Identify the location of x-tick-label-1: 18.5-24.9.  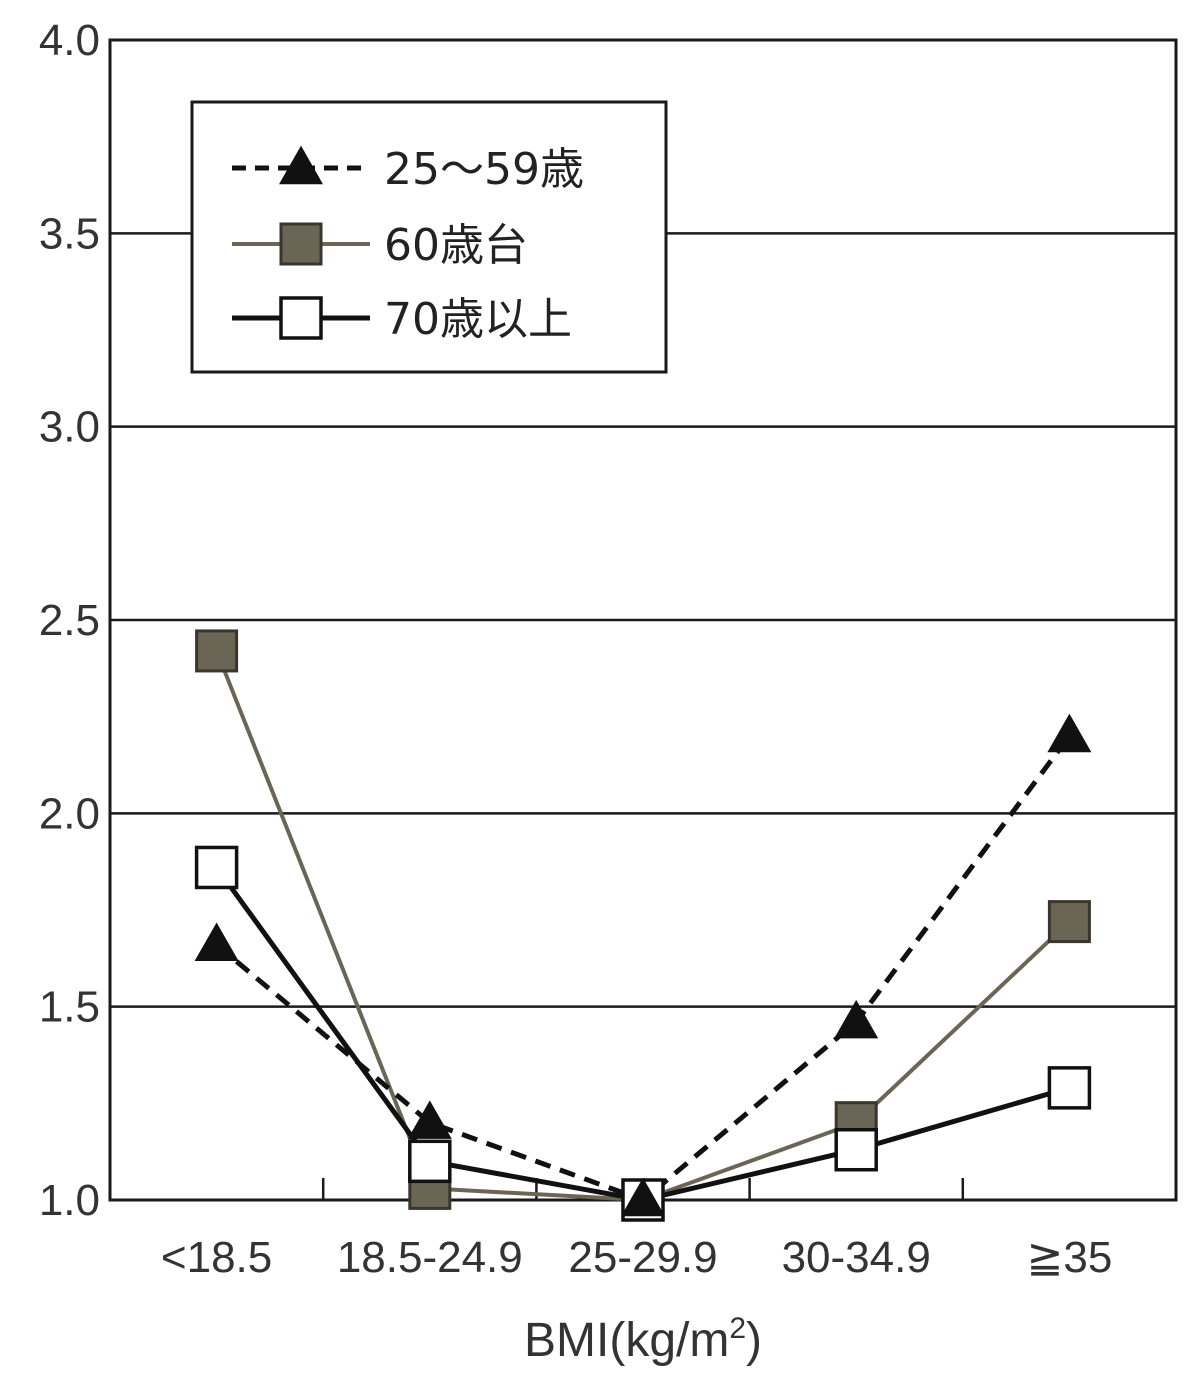
(430, 1257).